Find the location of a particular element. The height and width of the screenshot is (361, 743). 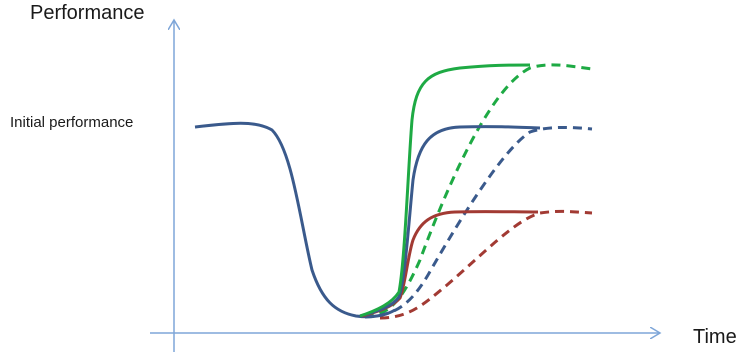

y-axis-title: Performance is located at coordinates (87, 13).